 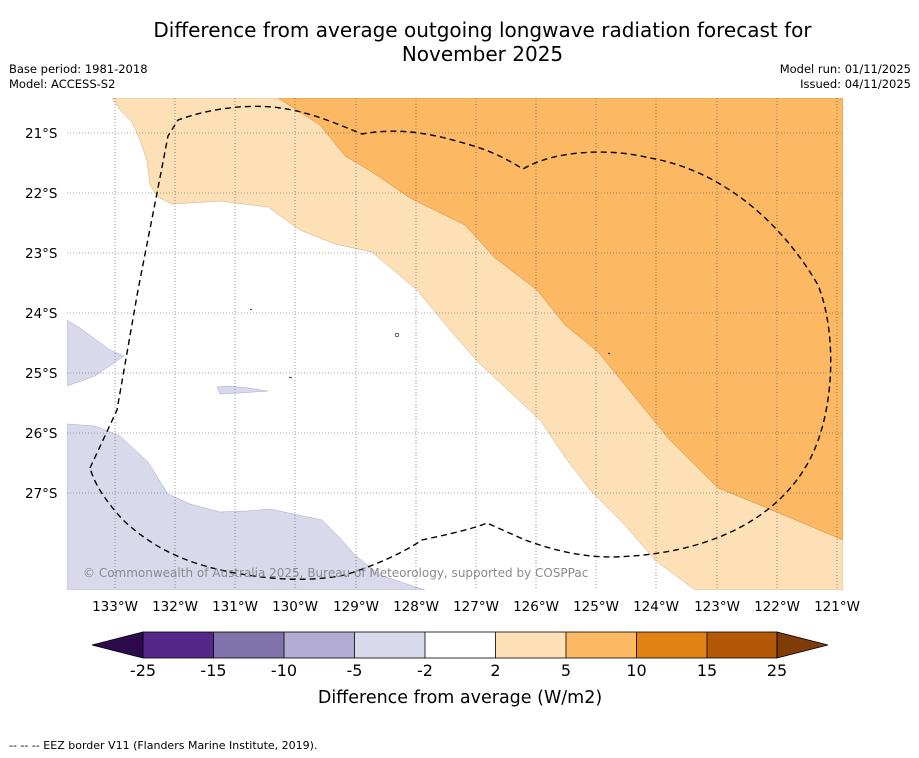 I want to click on lon-label: 130°W, so click(x=295, y=607).